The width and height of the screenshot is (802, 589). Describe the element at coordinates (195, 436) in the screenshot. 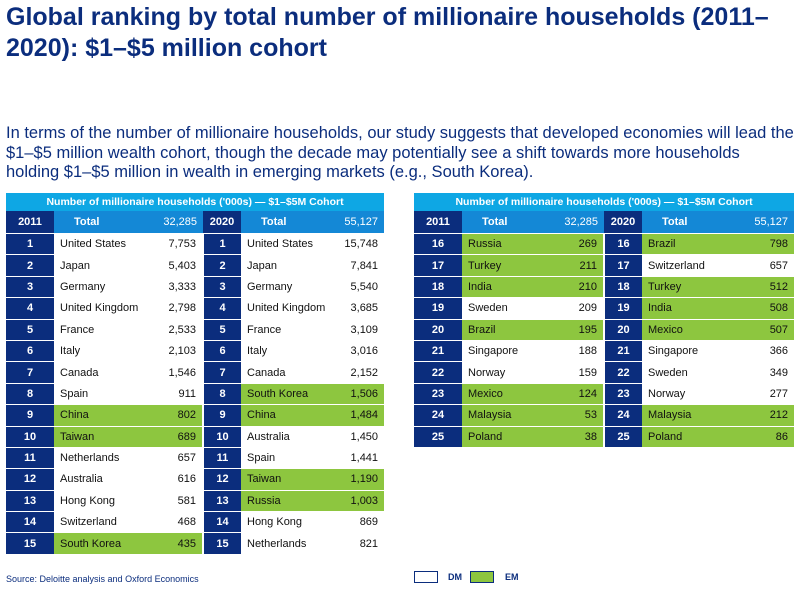

I see `table-row: 10 Taiwan 689 10 Australia 1,450` at that location.